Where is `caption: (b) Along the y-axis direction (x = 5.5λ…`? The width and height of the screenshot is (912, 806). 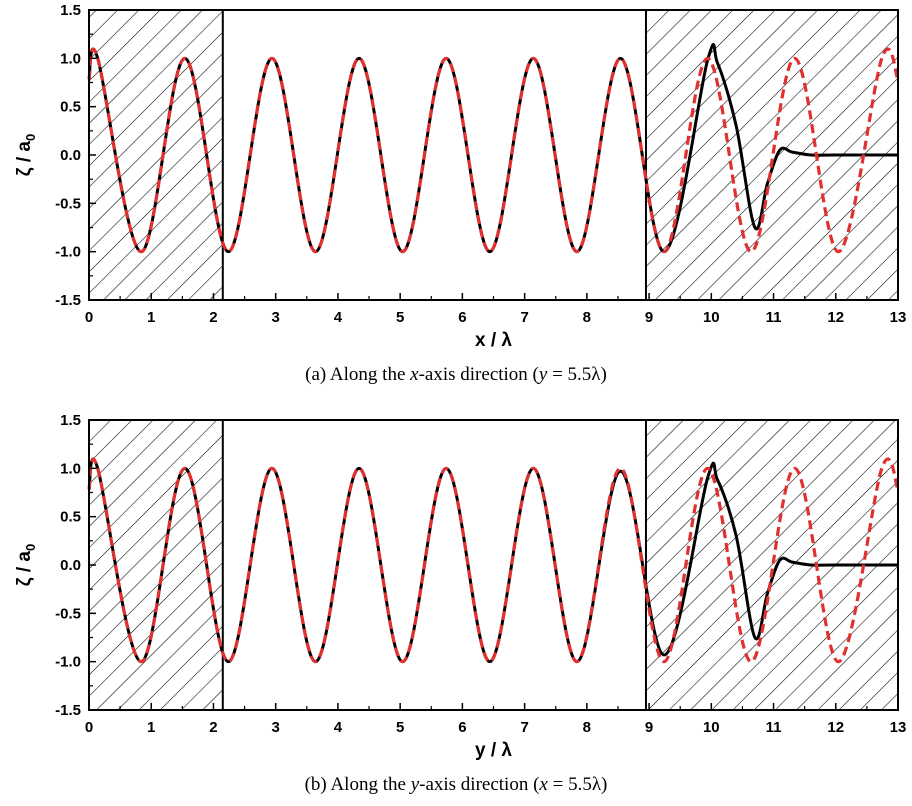 caption: (b) Along the y-axis direction (x = 5.5λ… is located at coordinates (456, 784).